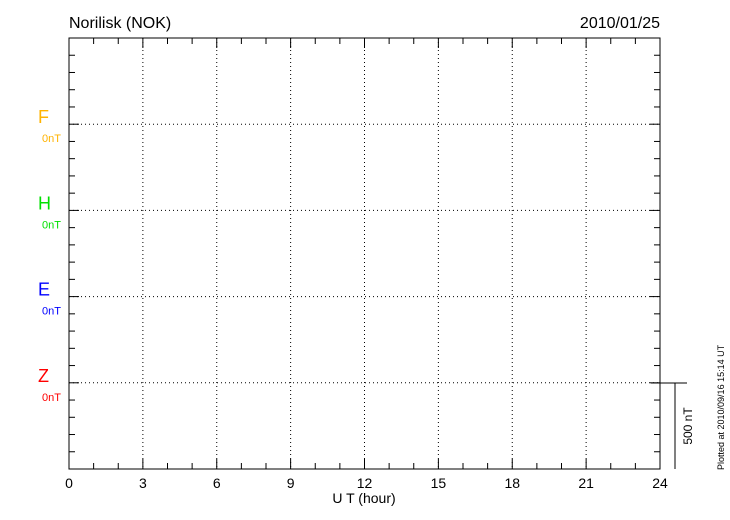 The image size is (730, 520). Describe the element at coordinates (51, 225) in the screenshot. I see `baseline-label-h: 0nT` at that location.